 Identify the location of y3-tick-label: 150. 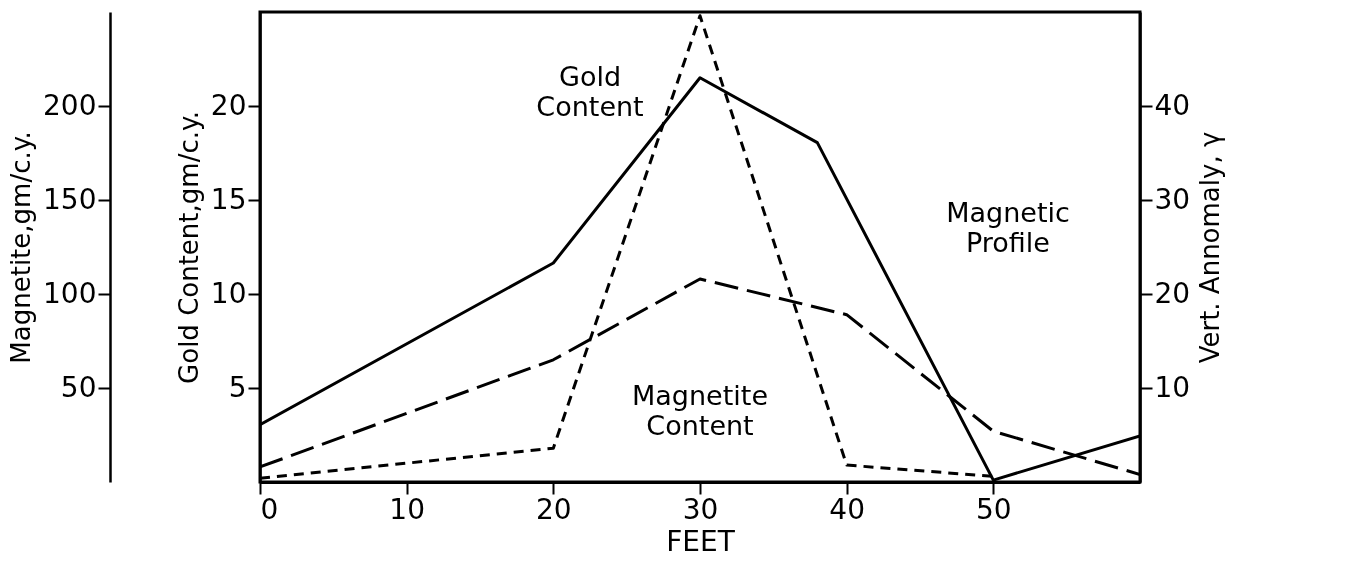
(70, 199).